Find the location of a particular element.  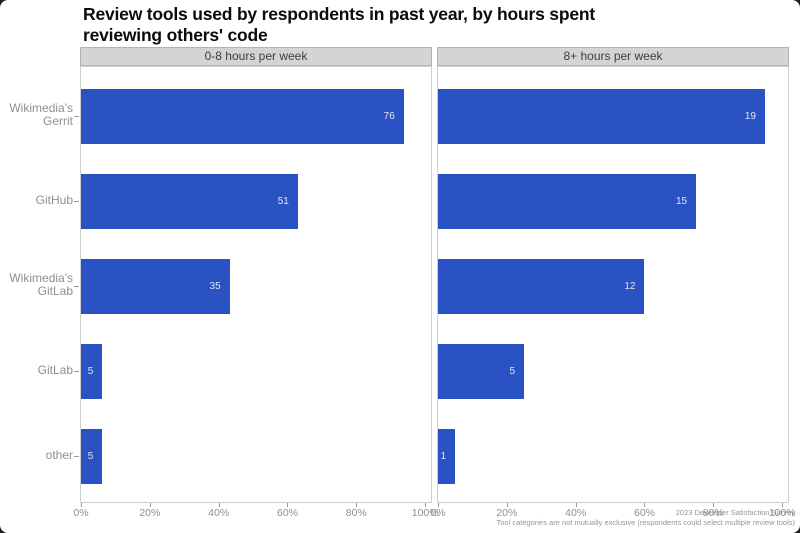

bar-value-label: 12 is located at coordinates (630, 286).